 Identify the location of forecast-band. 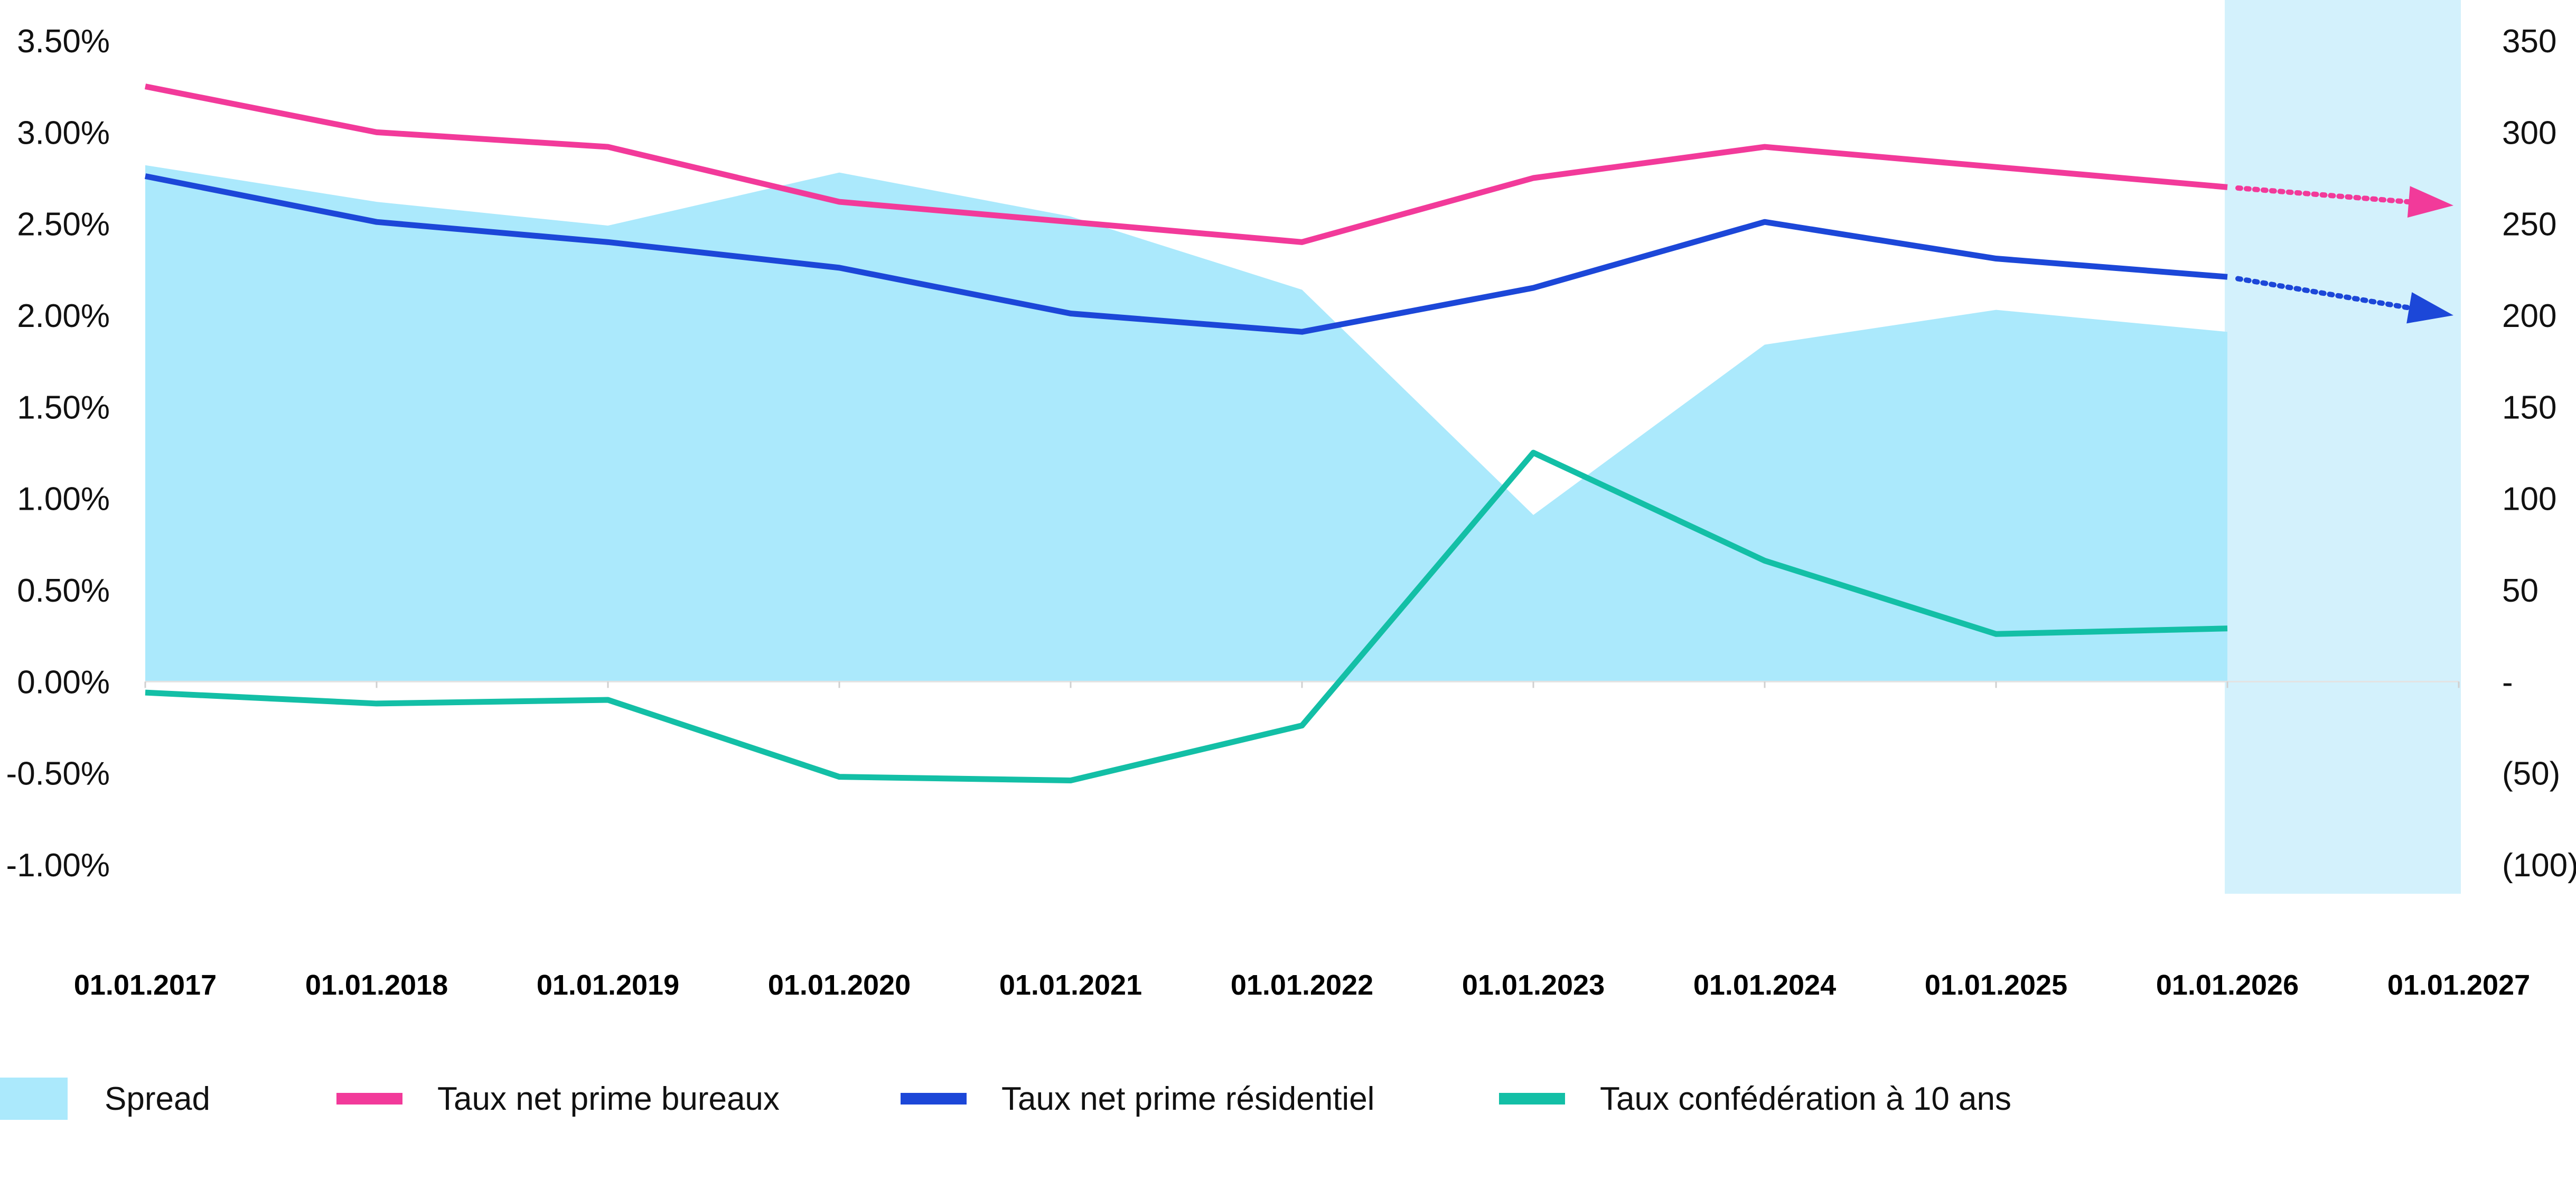
(2343, 447).